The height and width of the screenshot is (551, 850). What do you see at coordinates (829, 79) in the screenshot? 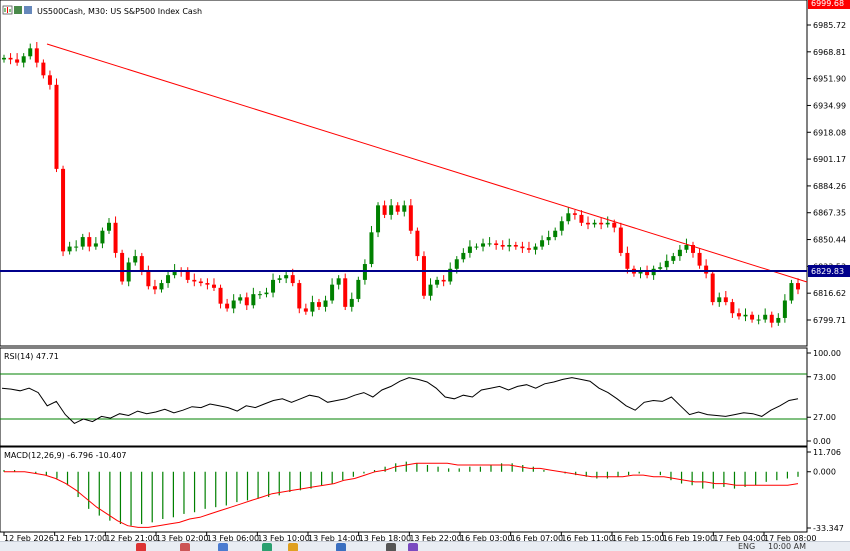
I see `price-tick-label: 6951.90` at bounding box center [829, 79].